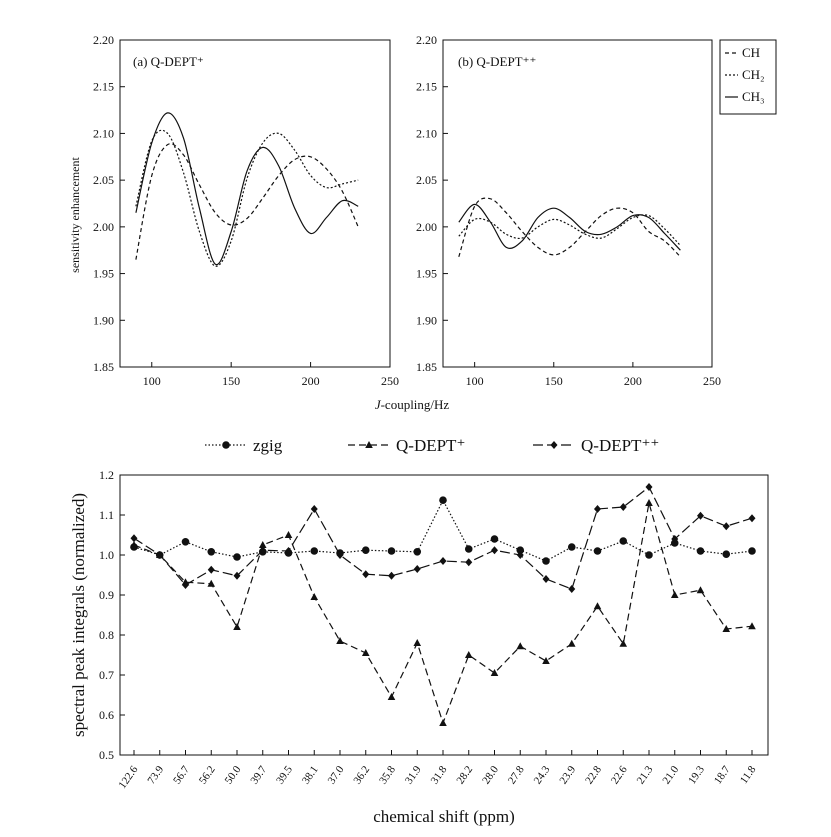  What do you see at coordinates (413, 774) in the screenshot?
I see `panel-c-xtick-label: 31.9` at bounding box center [413, 774].